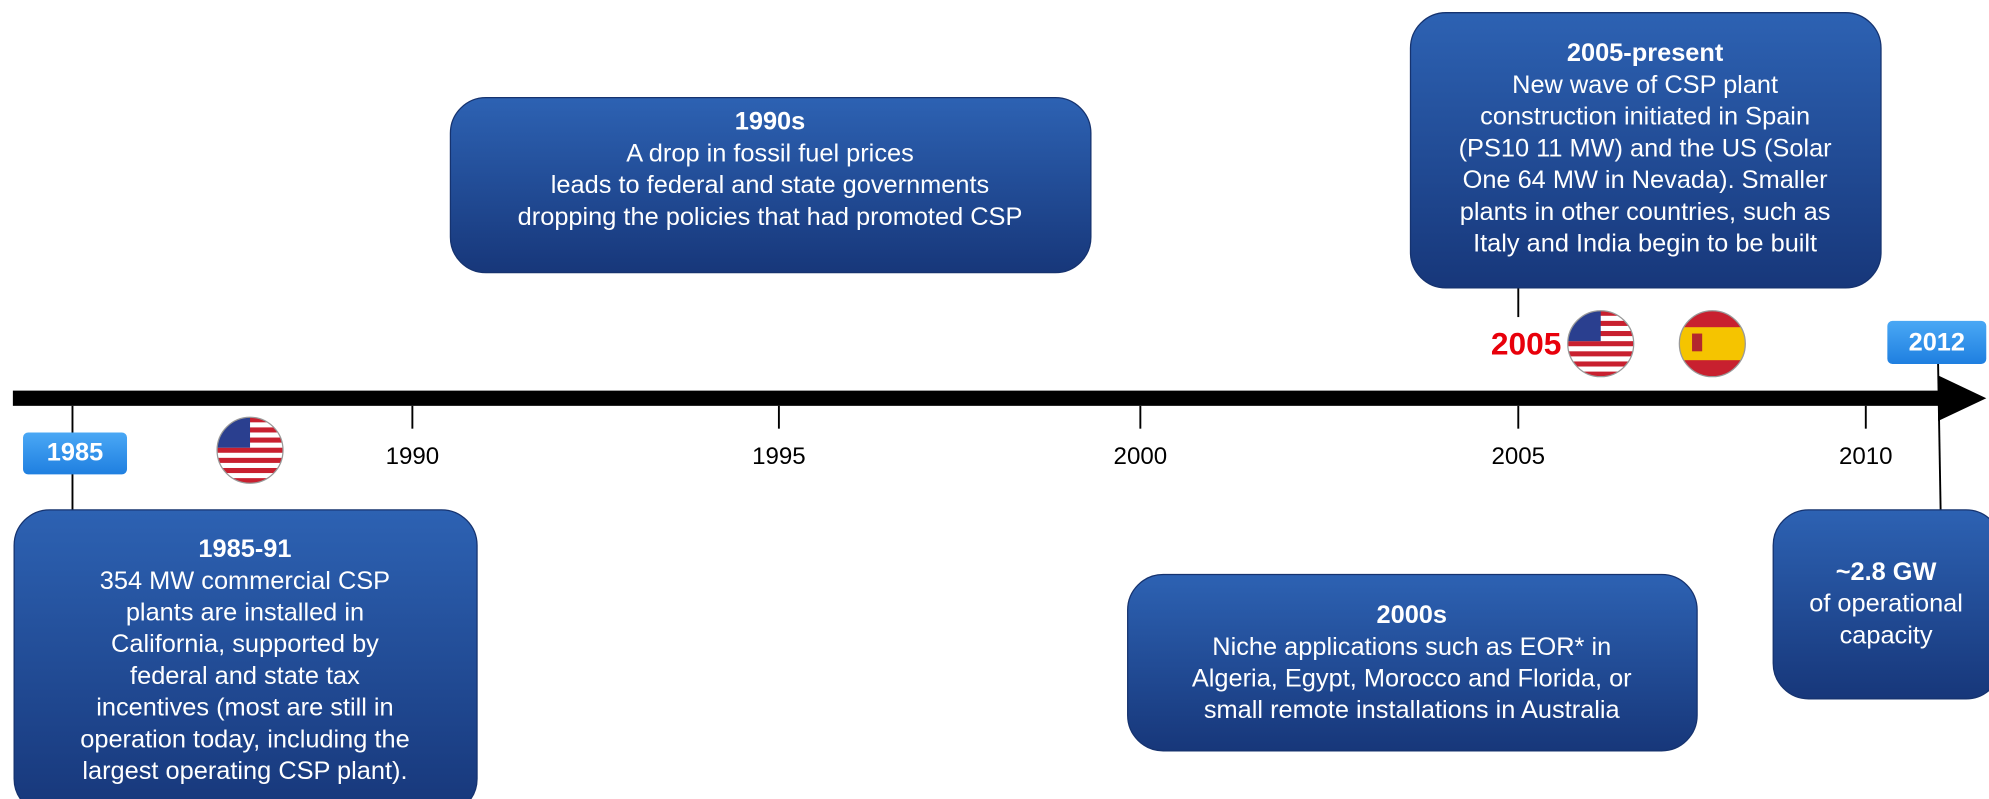 The height and width of the screenshot is (799, 1989). Describe the element at coordinates (770, 153) in the screenshot. I see `event-text: A drop in fossil fuel prices` at that location.